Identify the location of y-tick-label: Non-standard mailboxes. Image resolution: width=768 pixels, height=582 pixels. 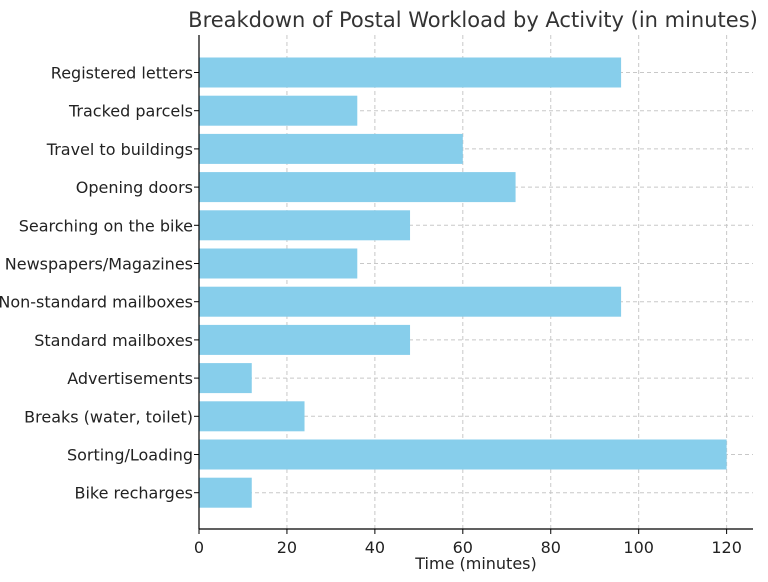
(96, 302).